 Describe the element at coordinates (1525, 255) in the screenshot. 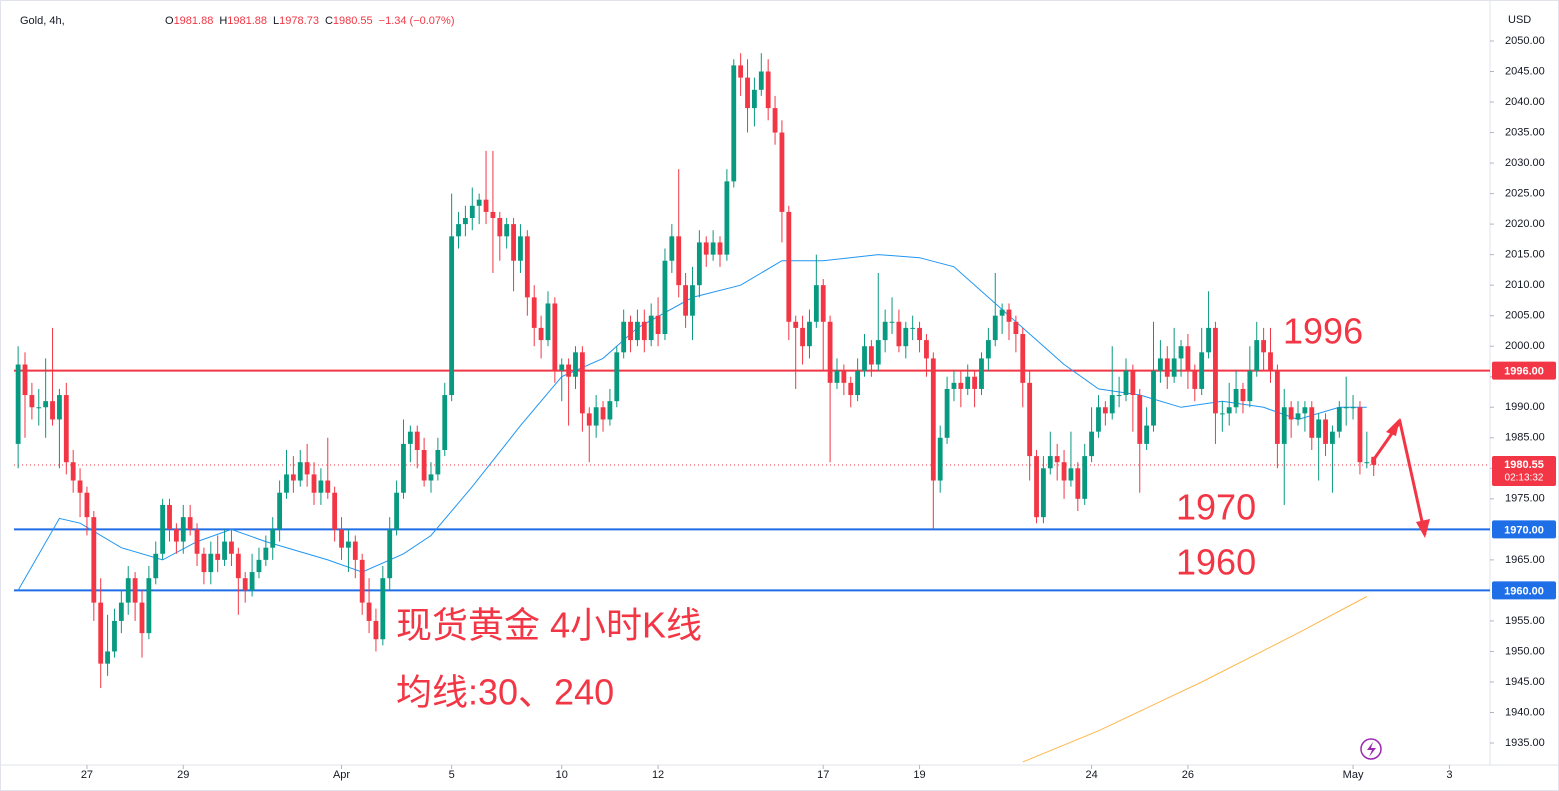

I see `y-tick-label: 2015.00` at that location.